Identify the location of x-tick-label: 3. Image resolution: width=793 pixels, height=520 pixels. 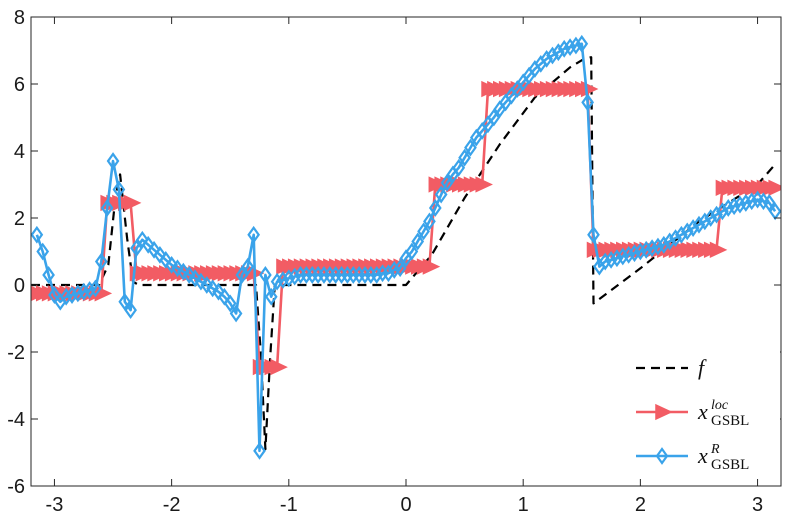
(757, 505).